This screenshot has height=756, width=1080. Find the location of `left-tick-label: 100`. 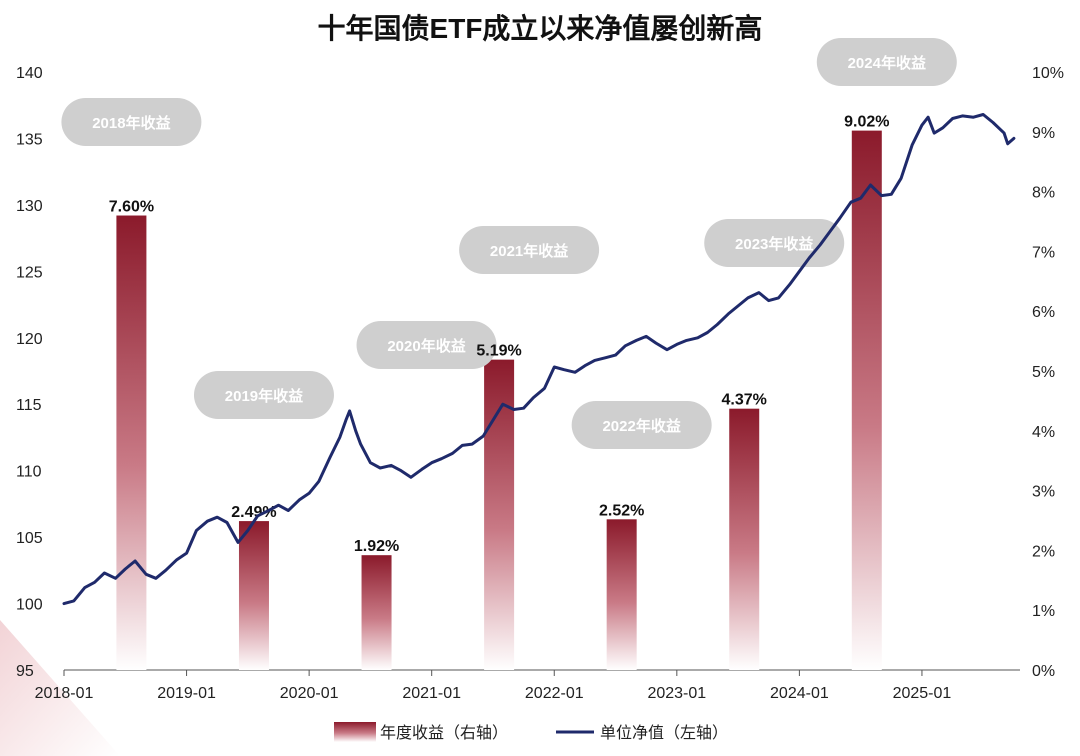

left-tick-label: 100 is located at coordinates (29, 605).